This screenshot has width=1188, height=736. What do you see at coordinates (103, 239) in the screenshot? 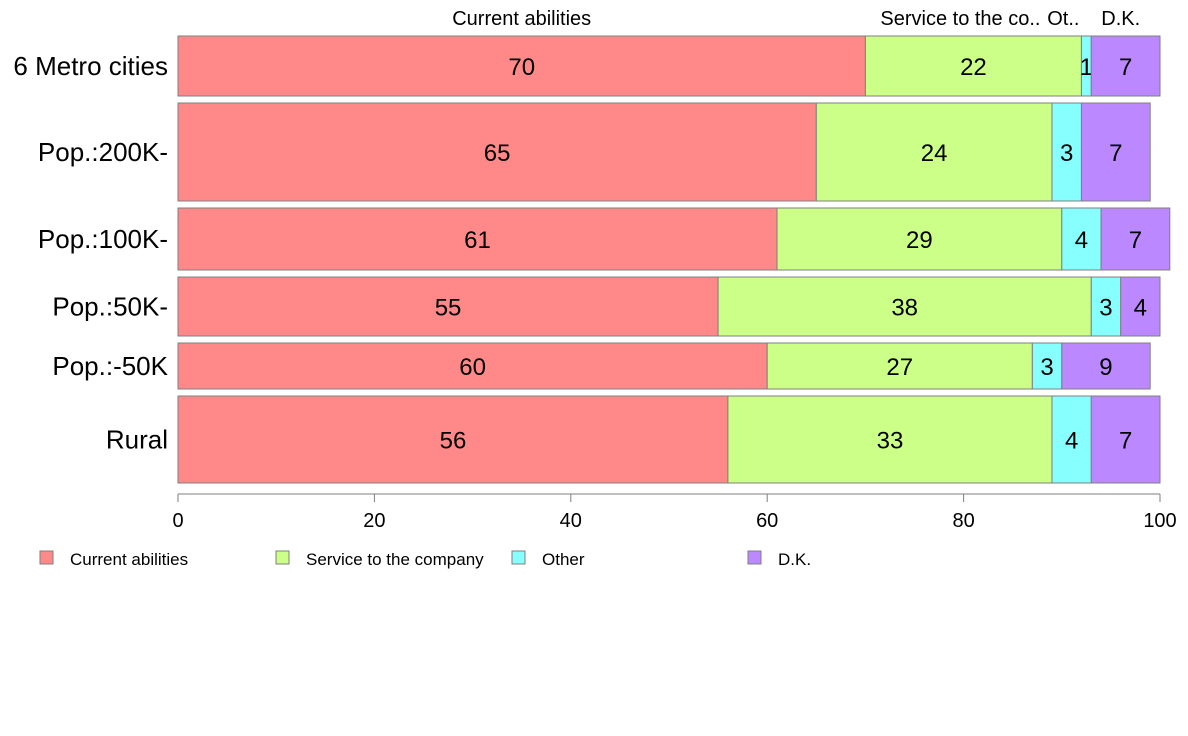
I see `category-label-2: Pop.:100K-` at bounding box center [103, 239].